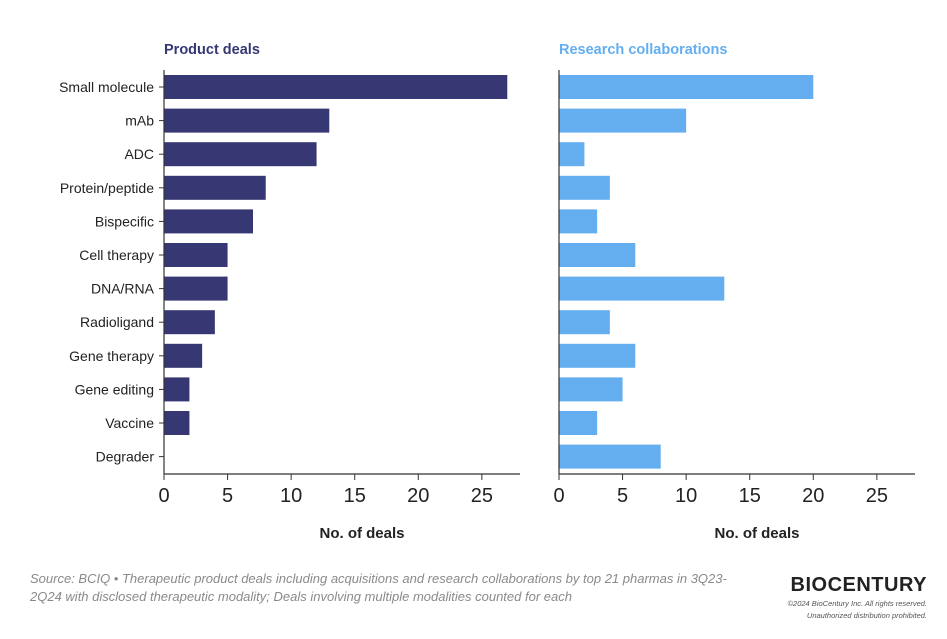 This screenshot has width=947, height=639. What do you see at coordinates (114, 389) in the screenshot?
I see `category-label: Gene editing` at bounding box center [114, 389].